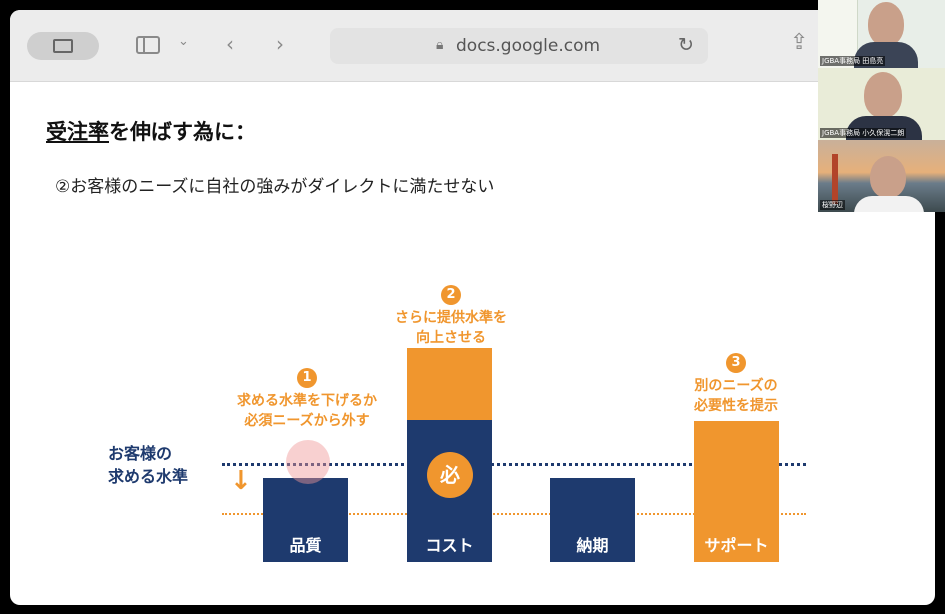 The height and width of the screenshot is (614, 945). What do you see at coordinates (440, 45) in the screenshot?
I see `lock-icon: 🔒︎` at bounding box center [440, 45].